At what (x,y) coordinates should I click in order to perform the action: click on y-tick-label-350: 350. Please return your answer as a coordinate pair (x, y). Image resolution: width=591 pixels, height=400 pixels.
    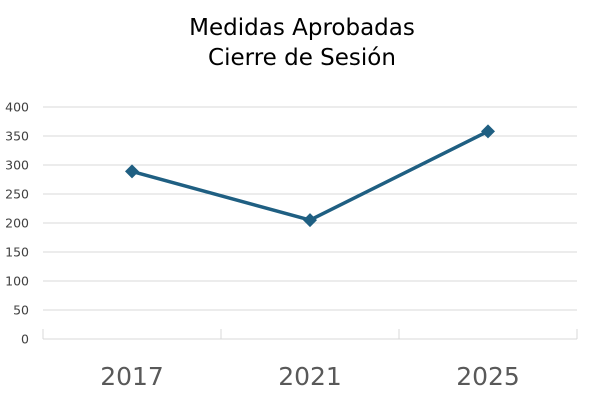
    Looking at the image, I should click on (17, 136).